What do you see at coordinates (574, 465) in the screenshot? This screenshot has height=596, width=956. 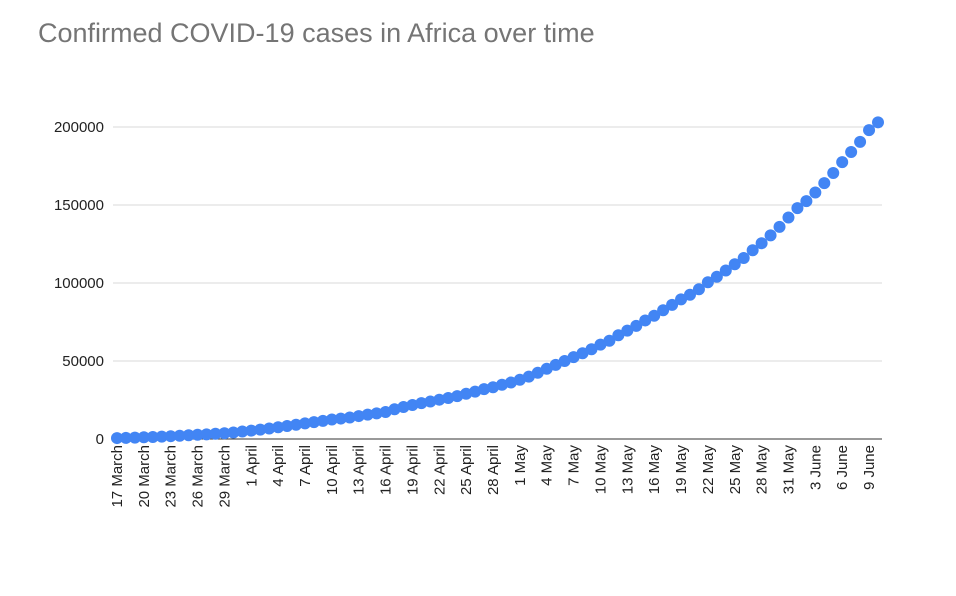 I see `x-tick-label: 7 May` at bounding box center [574, 465].